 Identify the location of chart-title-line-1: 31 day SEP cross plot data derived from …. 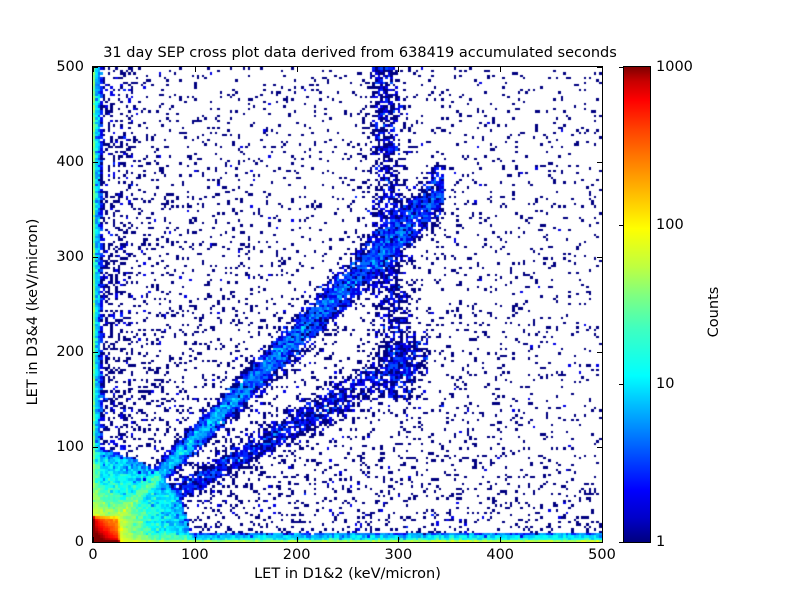
(360, 53).